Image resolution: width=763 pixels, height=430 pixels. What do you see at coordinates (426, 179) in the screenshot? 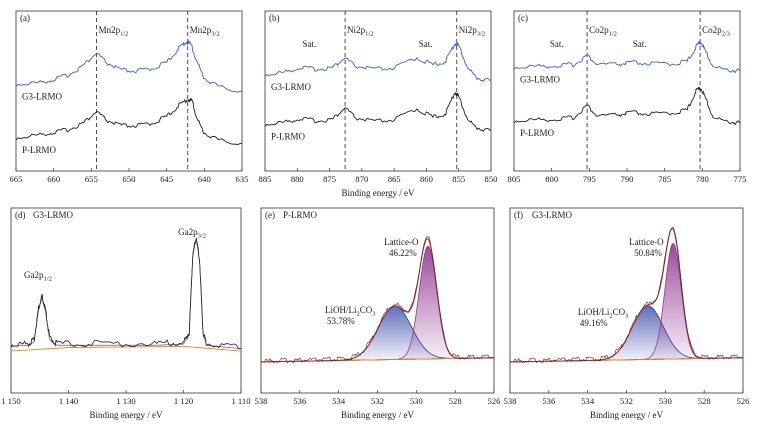
I see `x-tick-label: 860` at bounding box center [426, 179].